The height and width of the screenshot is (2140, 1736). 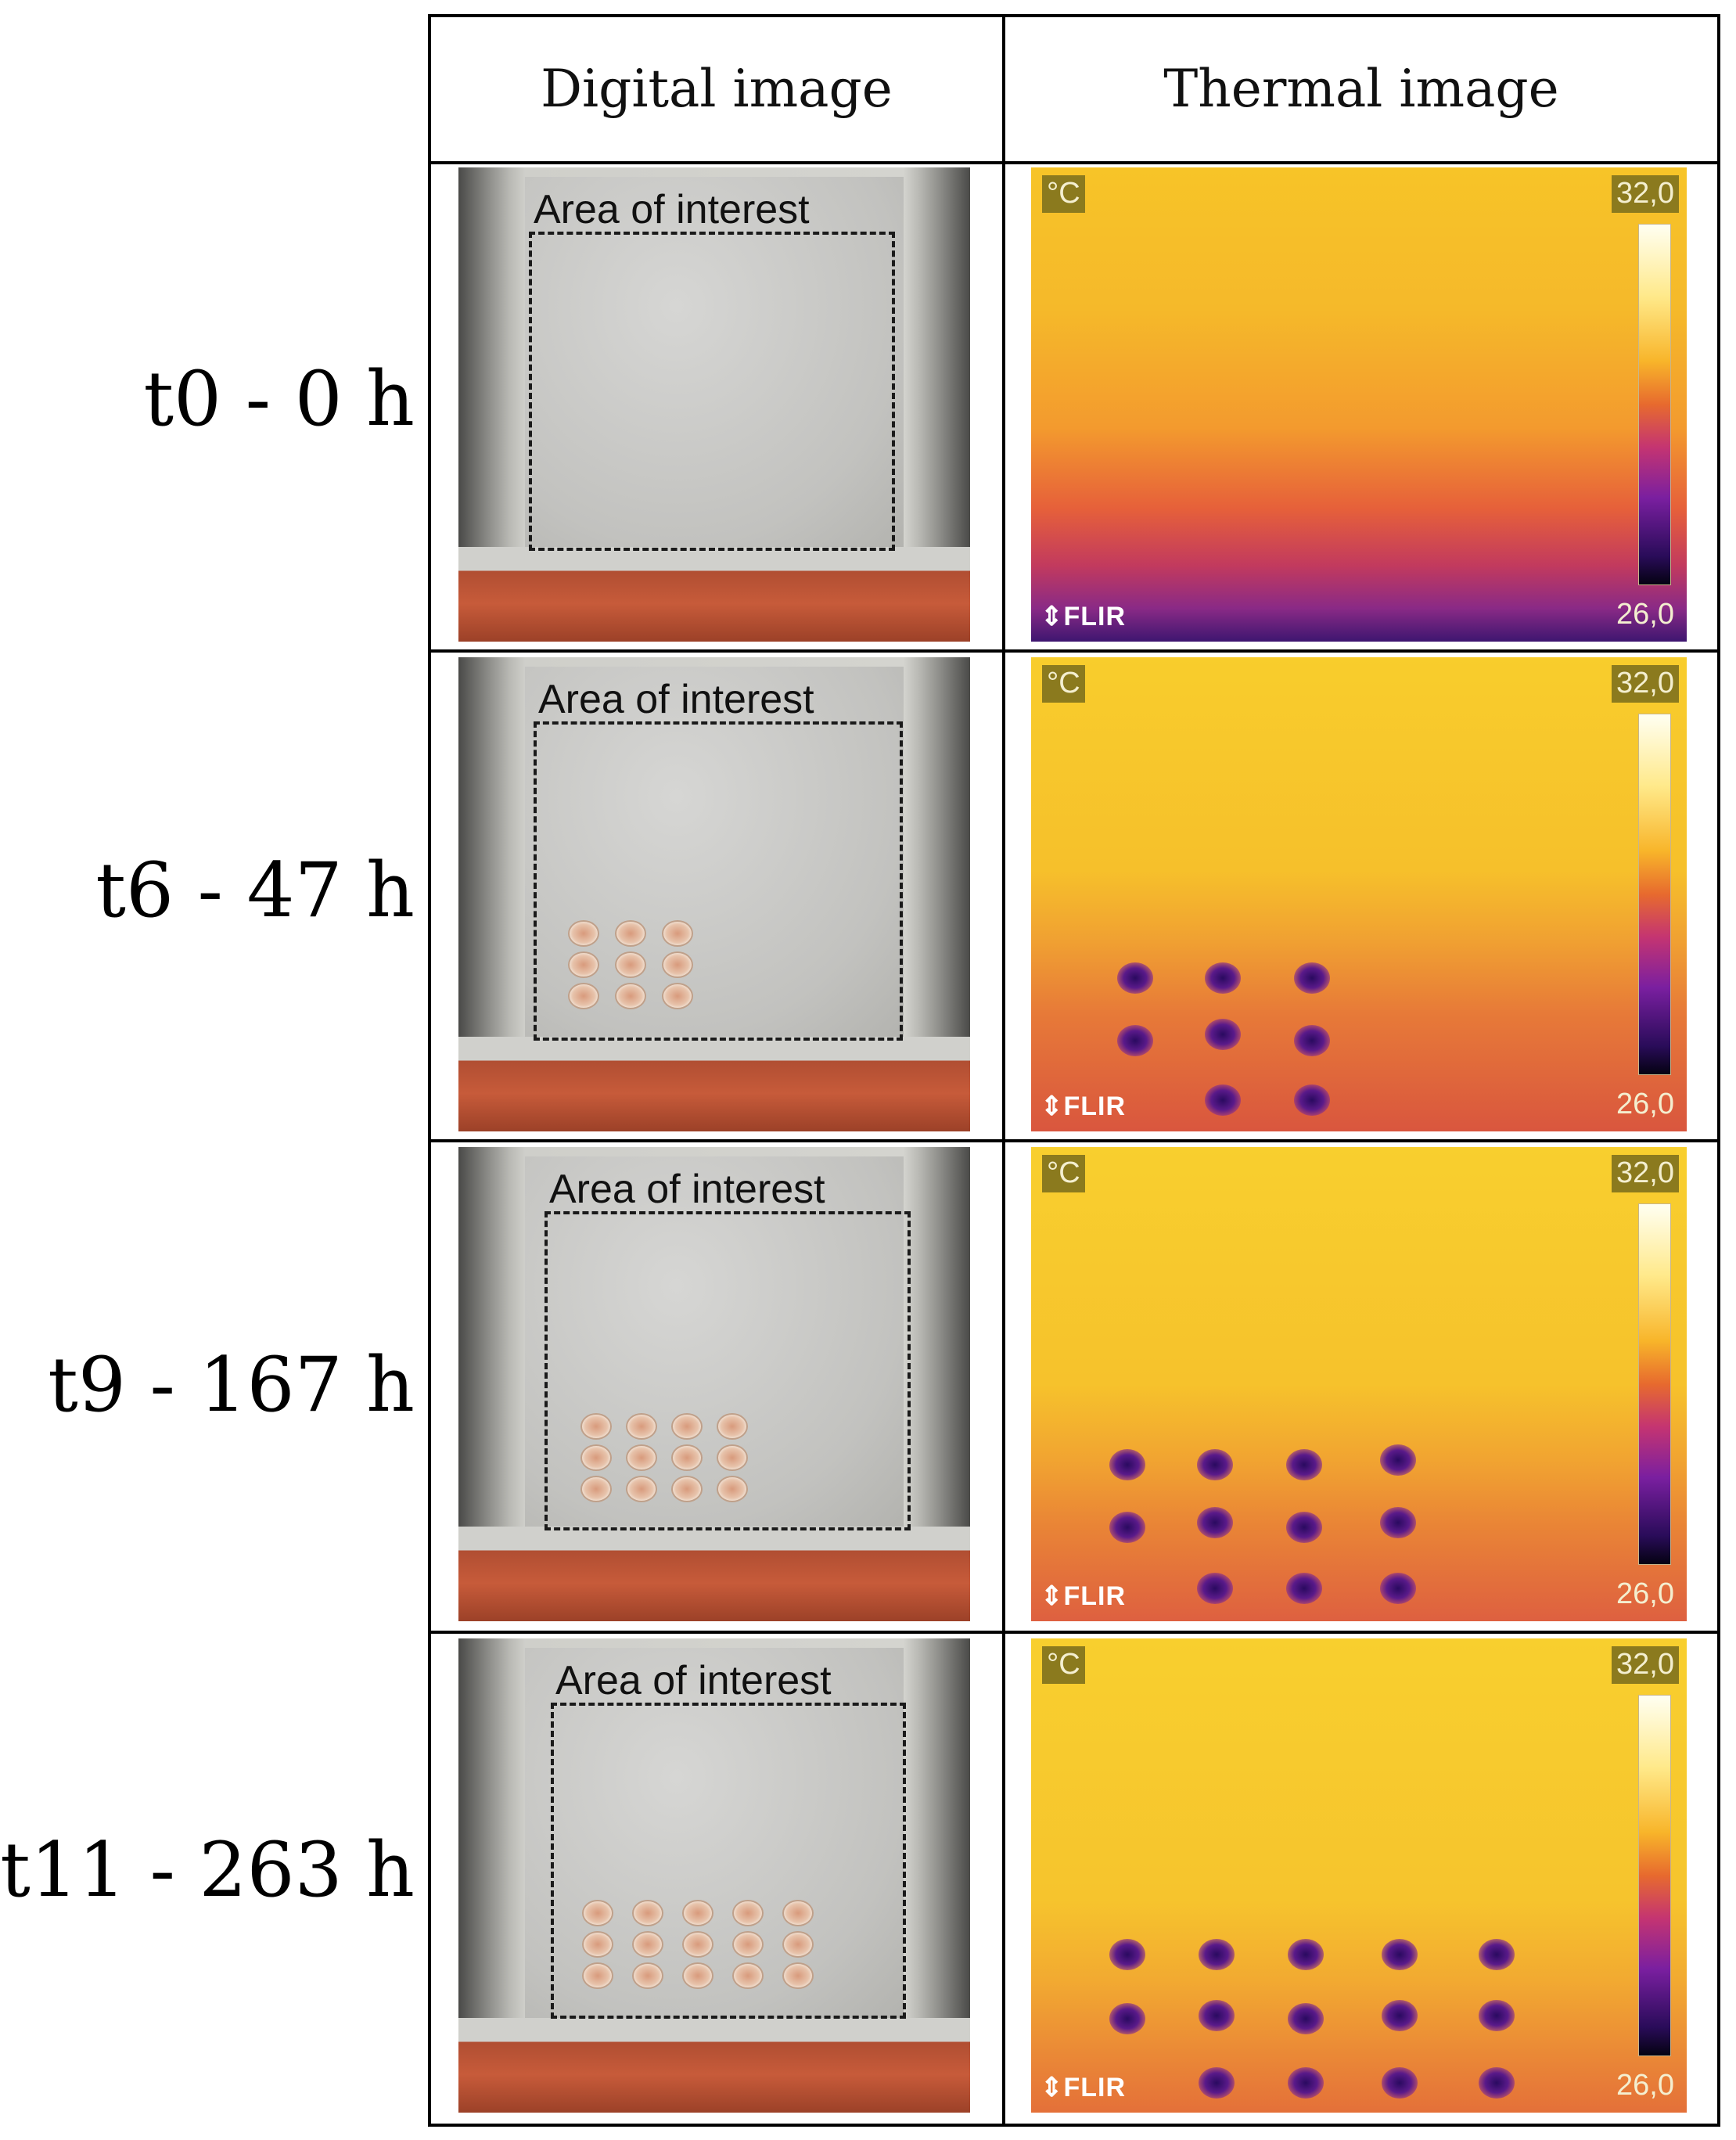 I want to click on header-thermal-image: Thermal image, so click(x=1361, y=88).